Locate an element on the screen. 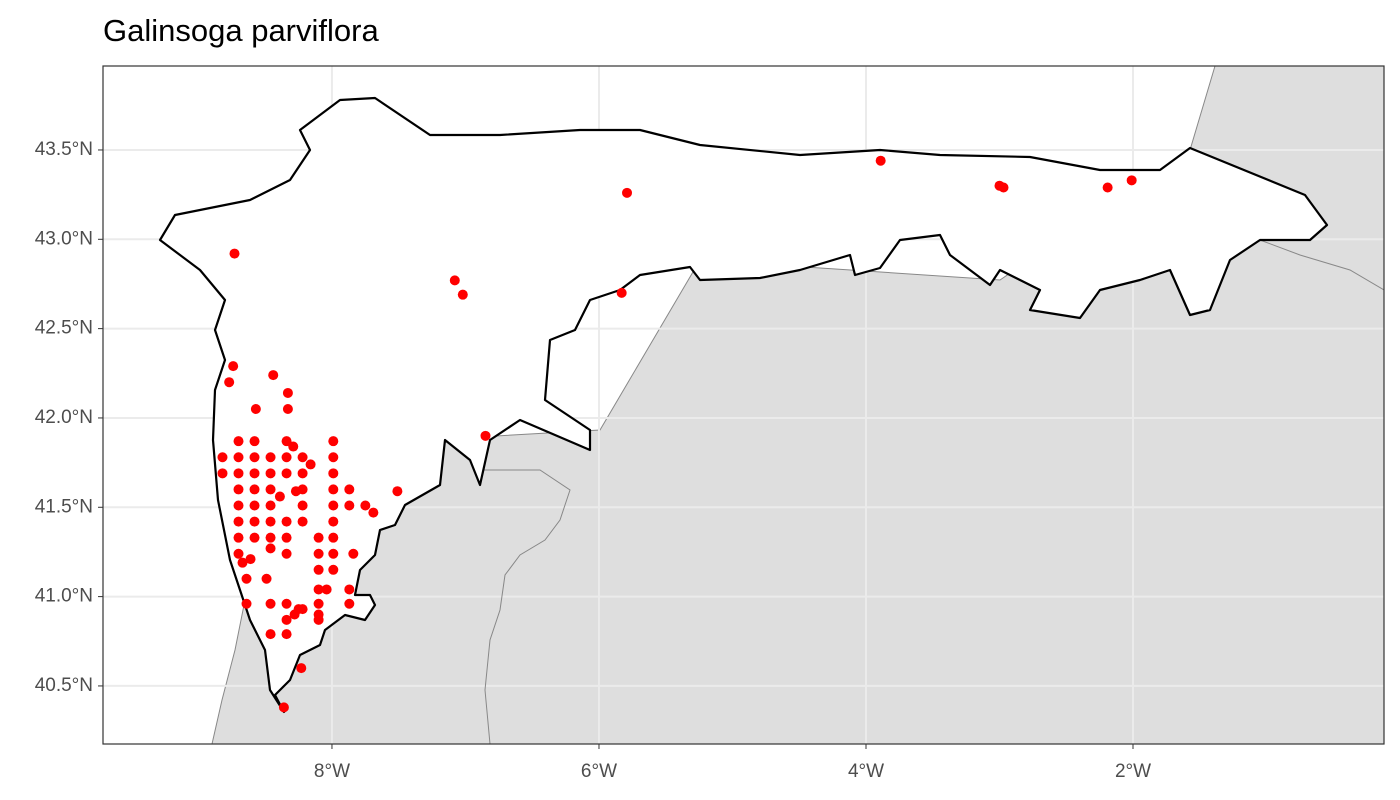  y-tick-label: 43.0°N is located at coordinates (64, 238).